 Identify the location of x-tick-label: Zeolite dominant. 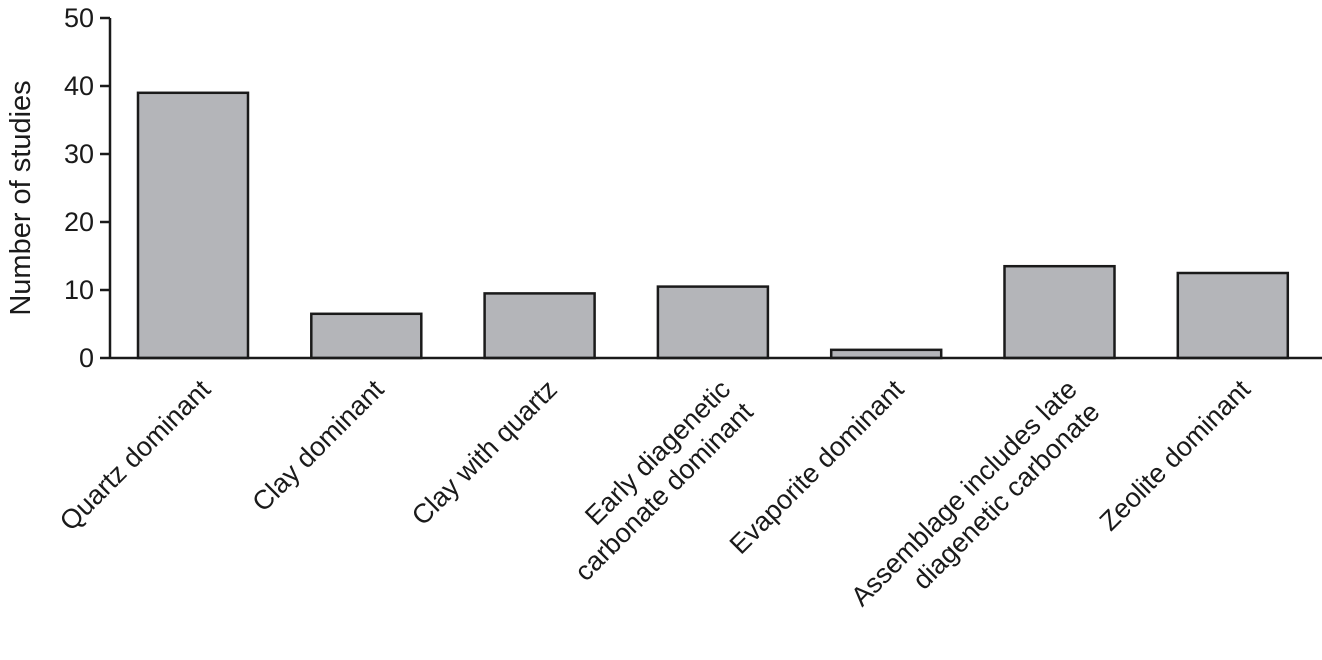
(1175, 455).